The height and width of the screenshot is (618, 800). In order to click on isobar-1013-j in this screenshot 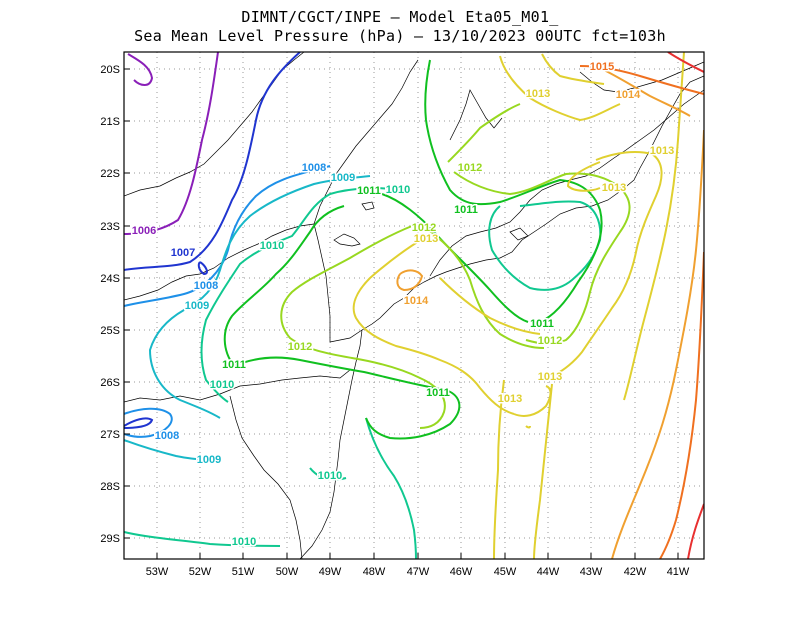, I will do `click(499, 469)`.